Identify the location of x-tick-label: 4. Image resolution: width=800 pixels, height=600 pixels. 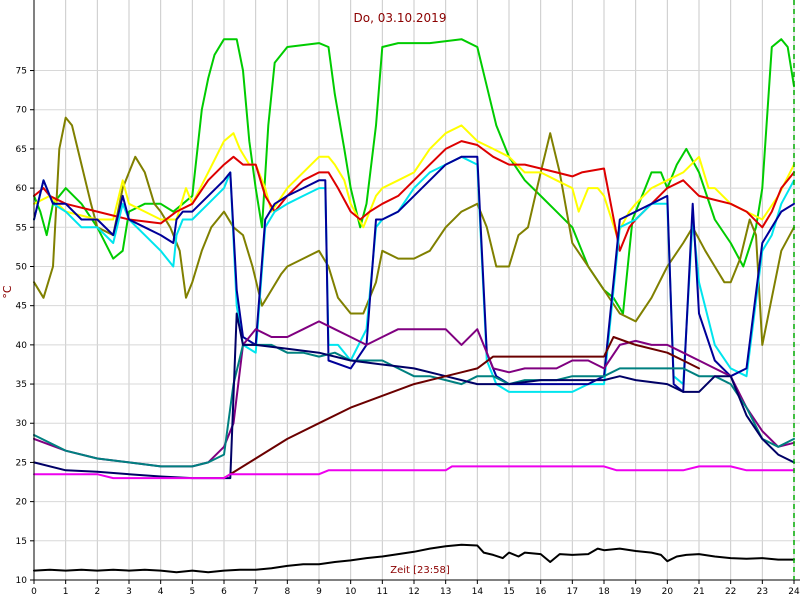
(161, 592).